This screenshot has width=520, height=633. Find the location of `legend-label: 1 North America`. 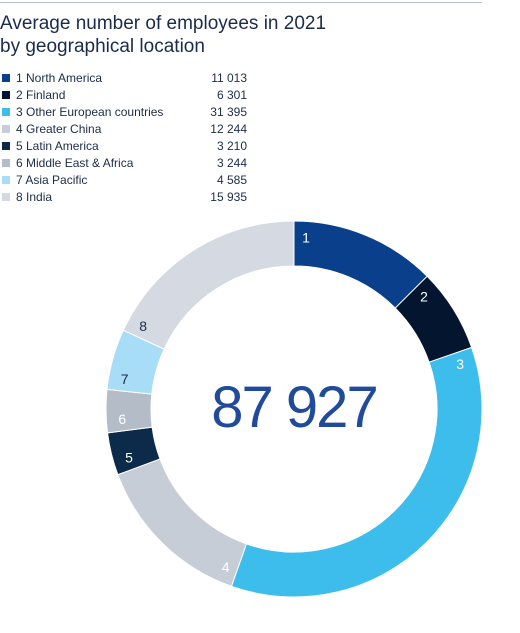

legend-label: 1 North America is located at coordinates (59, 78).